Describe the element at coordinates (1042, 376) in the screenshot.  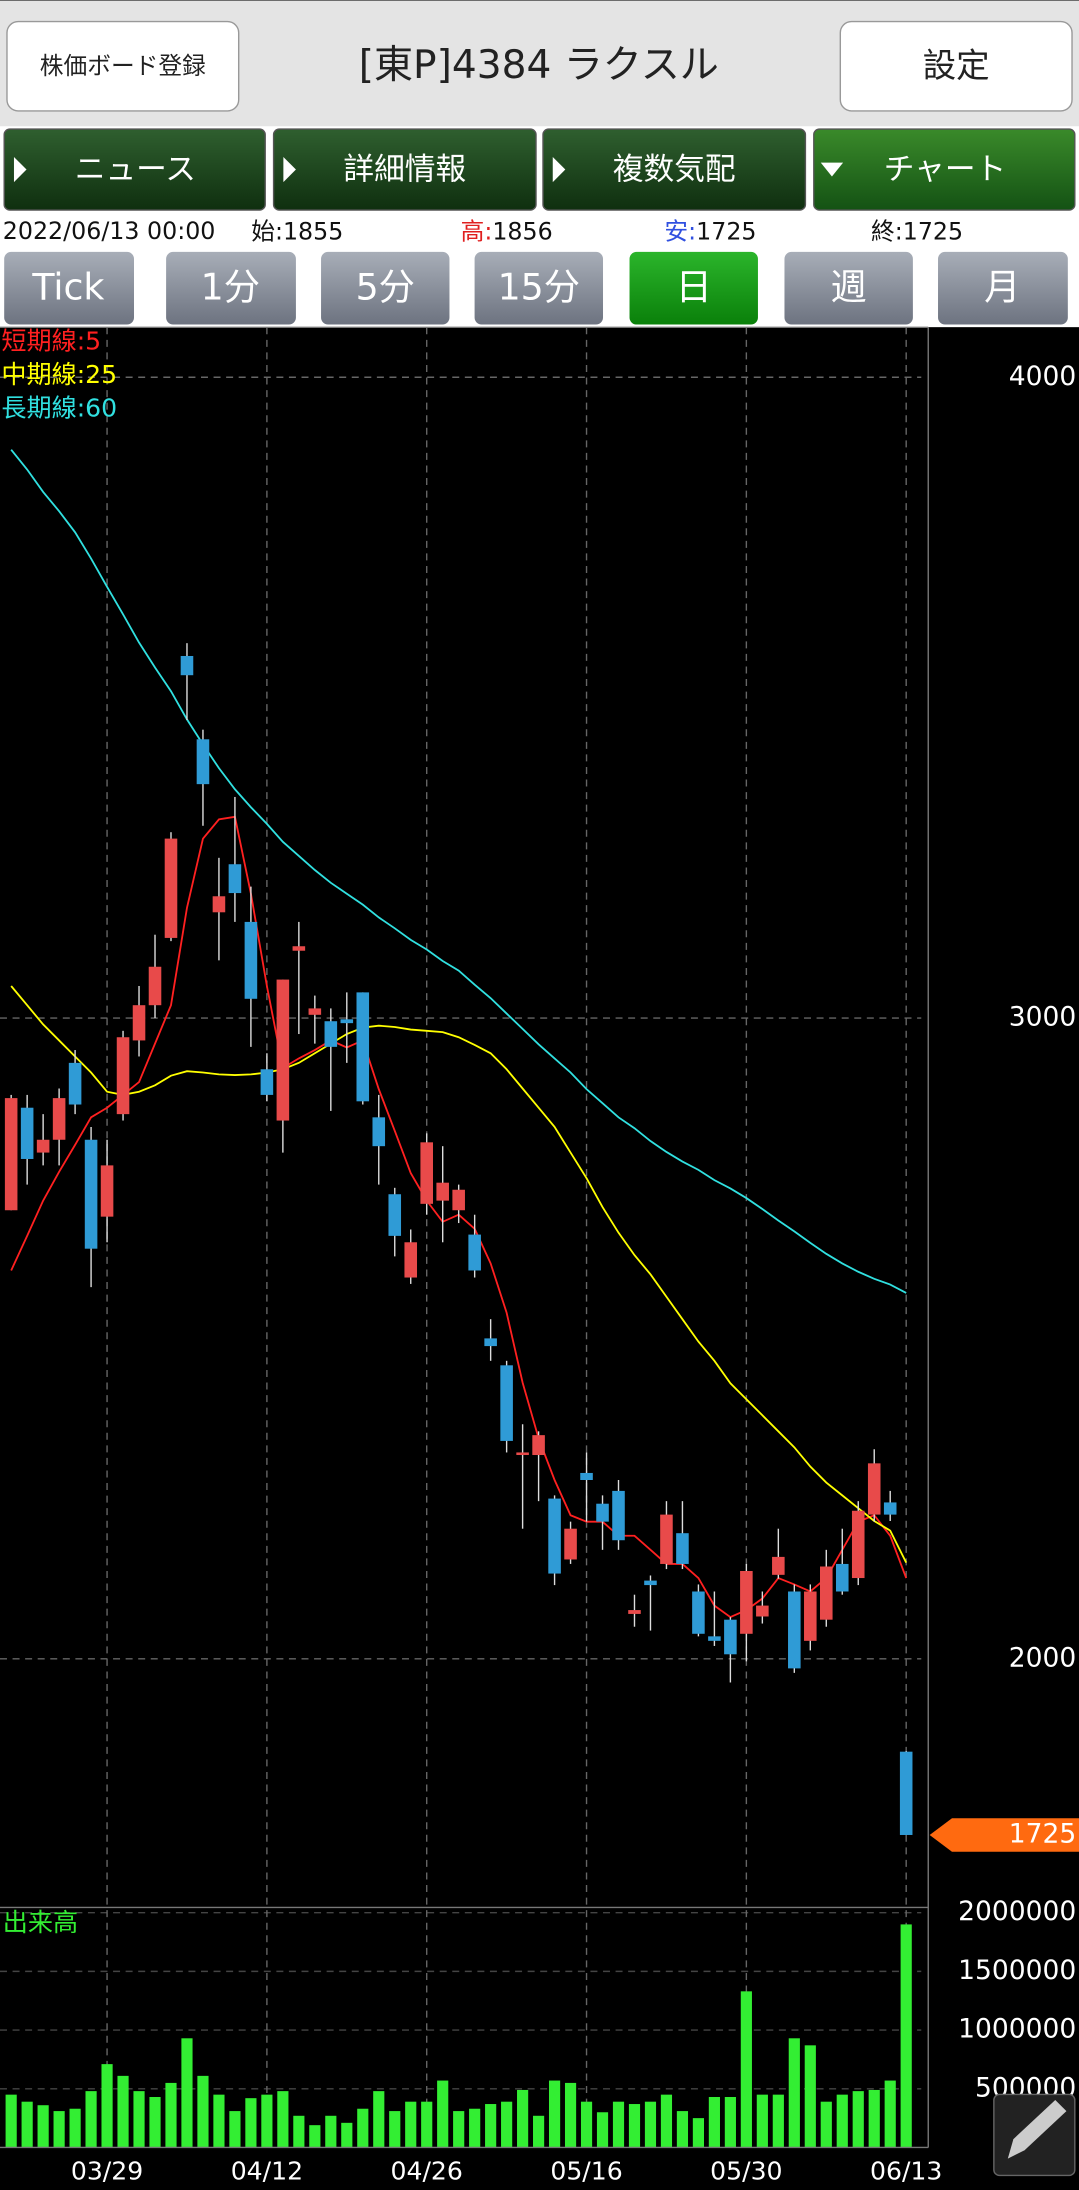
I see `y-tick-label: 4000` at that location.